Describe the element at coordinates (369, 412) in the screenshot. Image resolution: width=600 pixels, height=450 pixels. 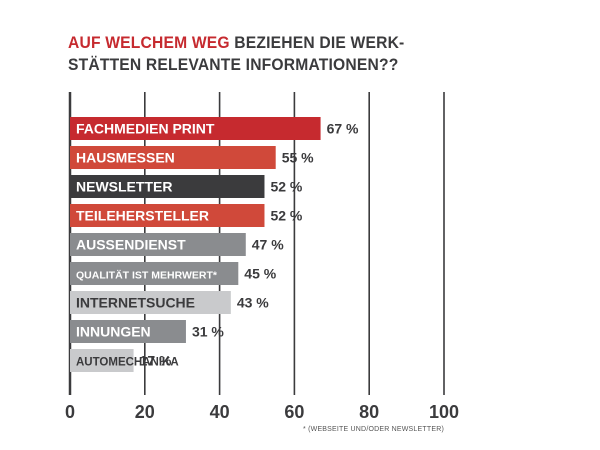
I see `x-tick-label-80: 80` at that location.